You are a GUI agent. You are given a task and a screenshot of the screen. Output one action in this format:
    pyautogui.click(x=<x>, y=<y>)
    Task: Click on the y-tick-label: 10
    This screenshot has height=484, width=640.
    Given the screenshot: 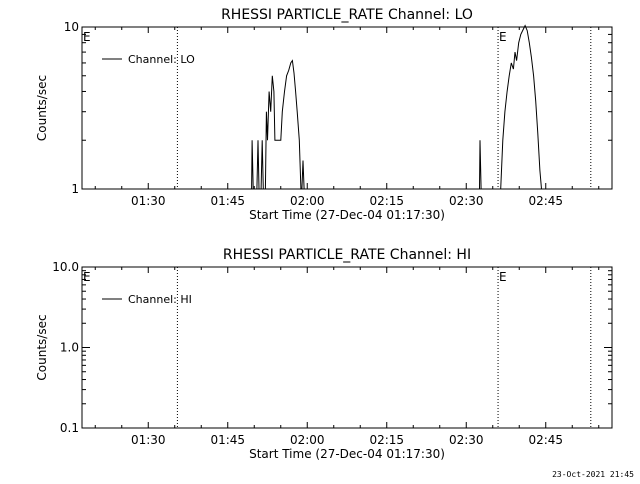 What is the action you would take?
    pyautogui.click(x=71, y=27)
    